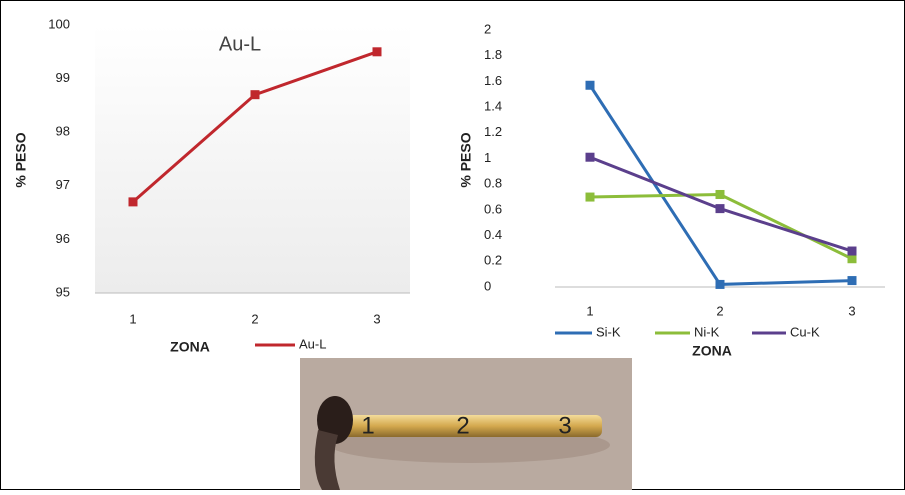  Describe the element at coordinates (63, 238) in the screenshot. I see `y-tick-label: 96` at that location.